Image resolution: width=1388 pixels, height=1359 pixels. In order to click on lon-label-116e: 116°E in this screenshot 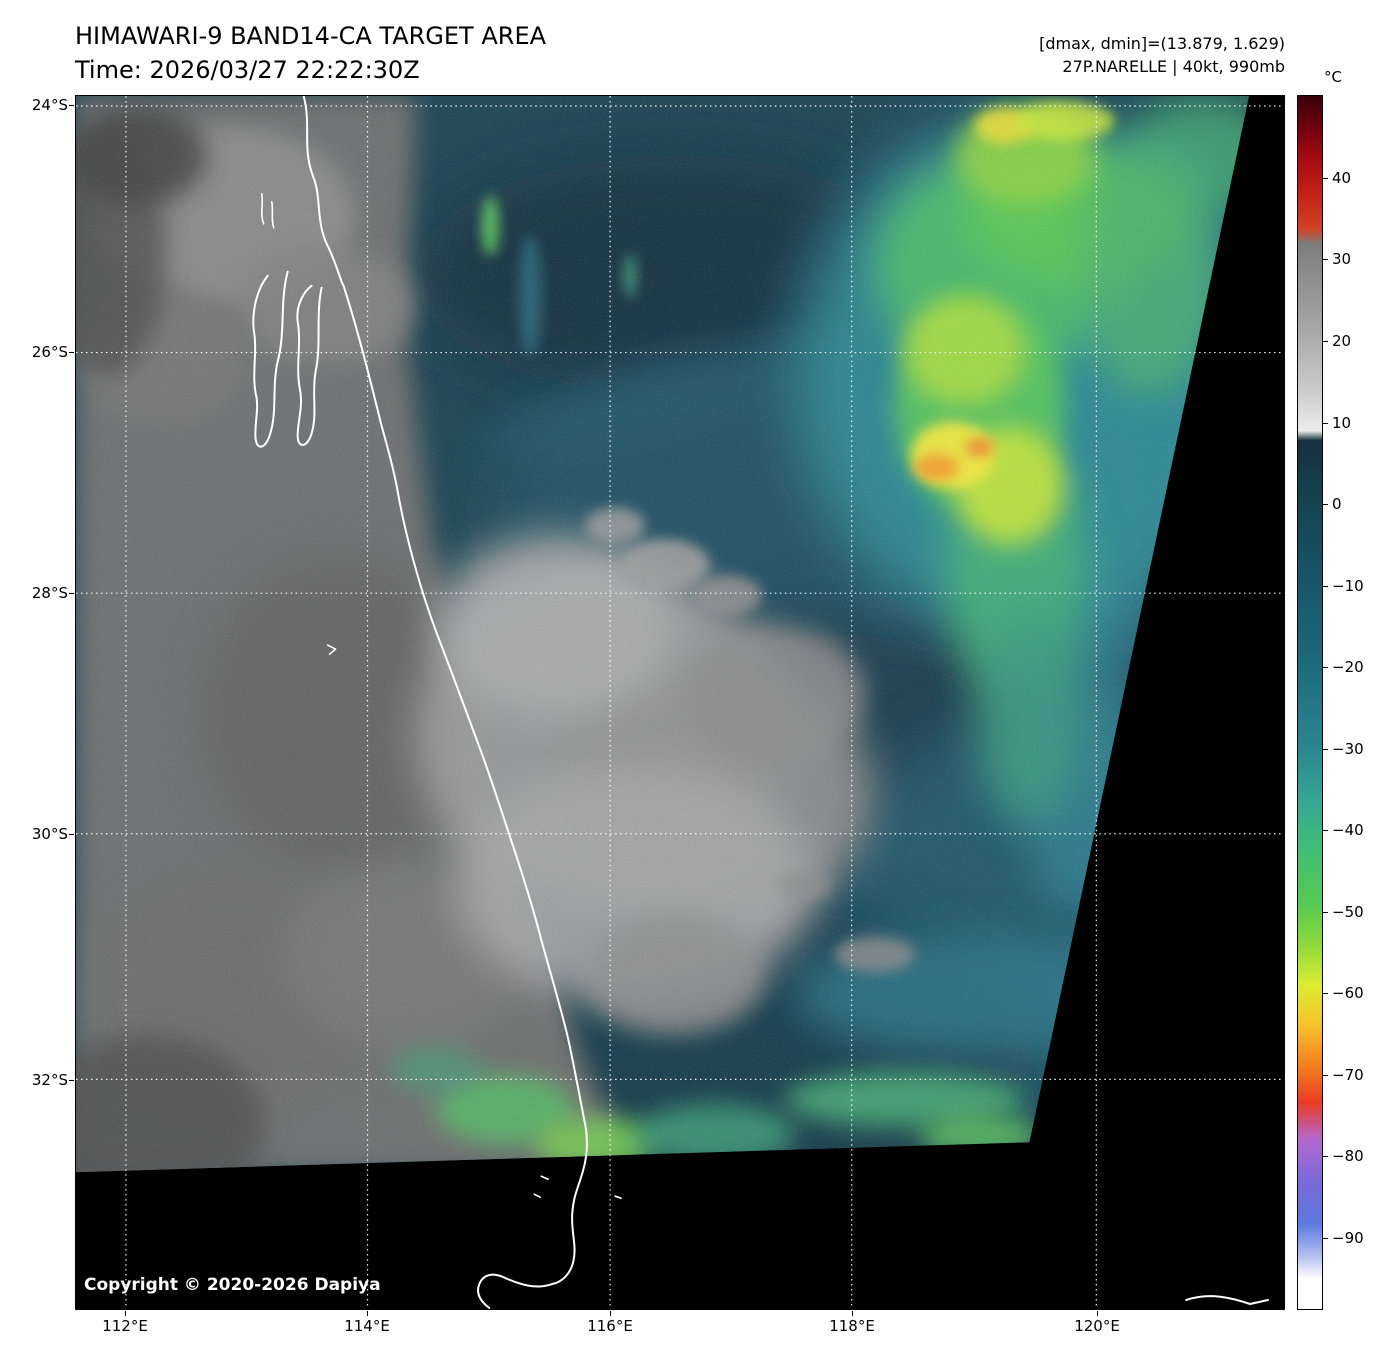, I will do `click(610, 1326)`.